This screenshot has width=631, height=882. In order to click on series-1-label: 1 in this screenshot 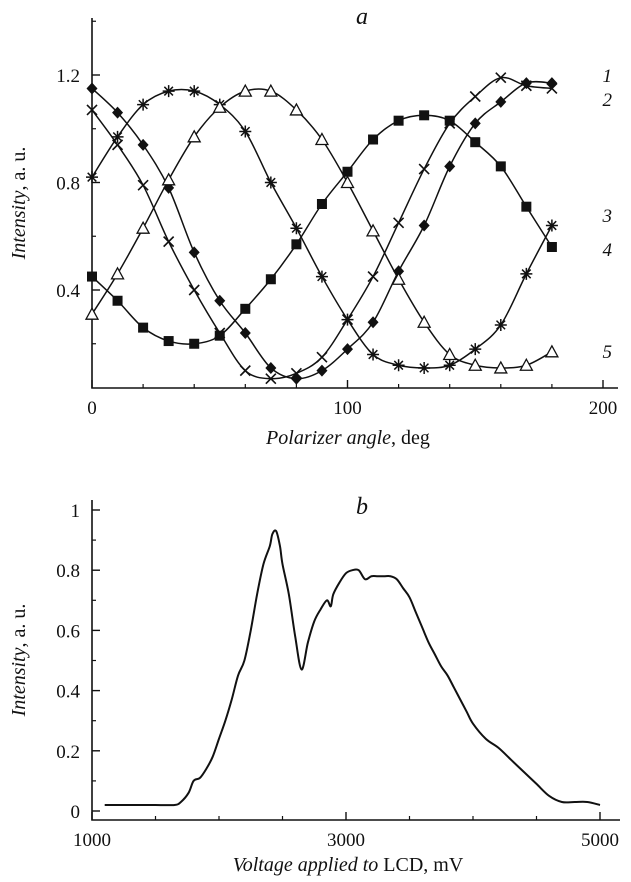, I will do `click(608, 76)`.